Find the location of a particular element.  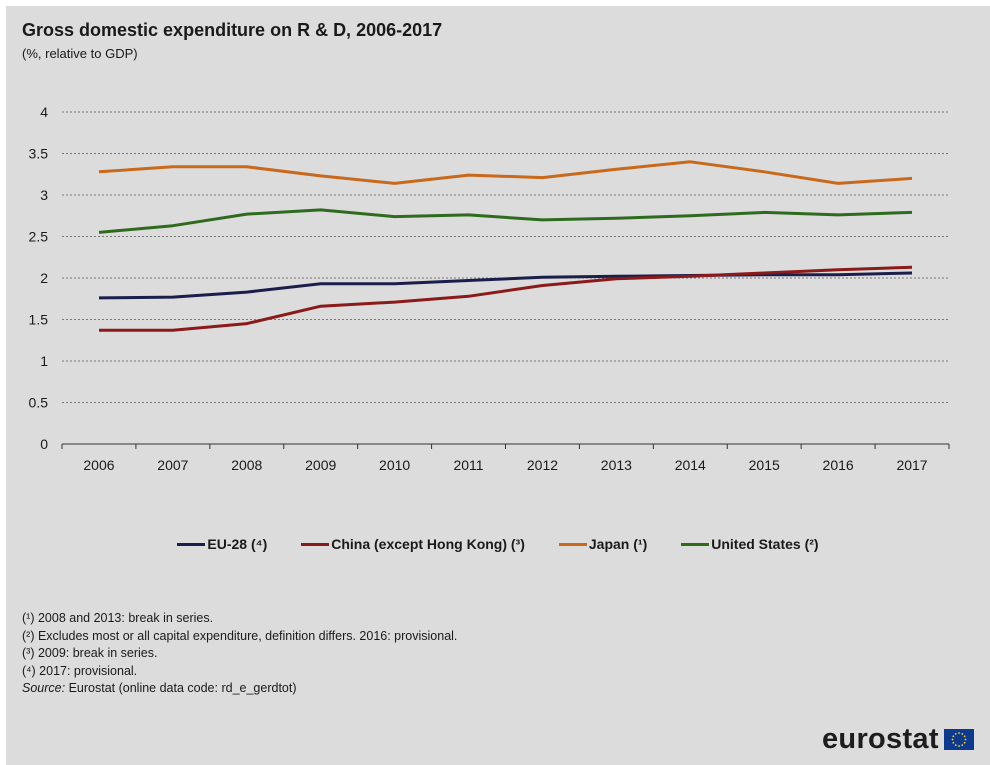

eu-flag-icon is located at coordinates (958, 739).